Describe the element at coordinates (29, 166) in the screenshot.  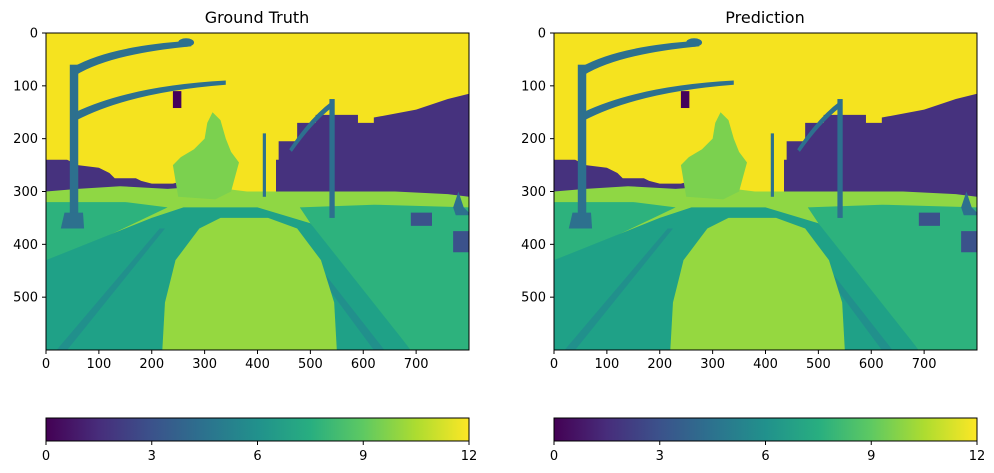
I see `y-axis-left: 0 100 200 300 400 500` at that location.